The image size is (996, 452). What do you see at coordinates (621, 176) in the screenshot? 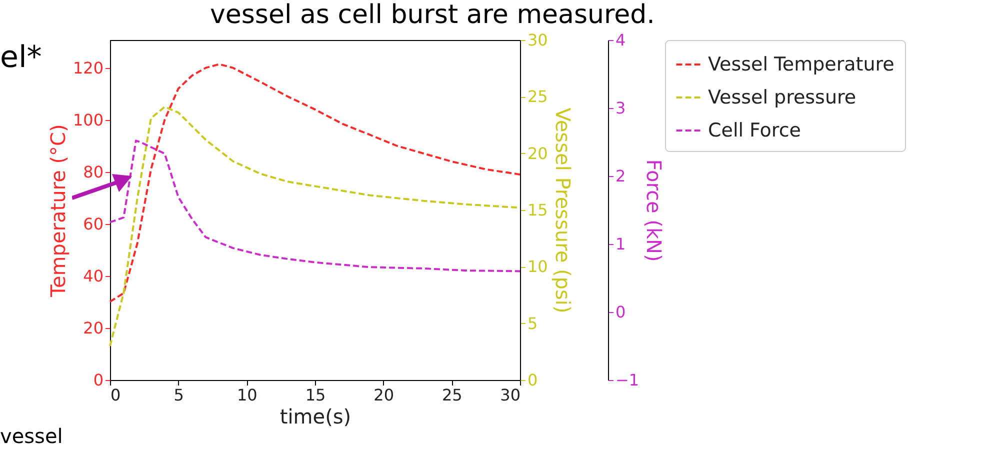
I see `y3-tick-label: 2` at bounding box center [621, 176].